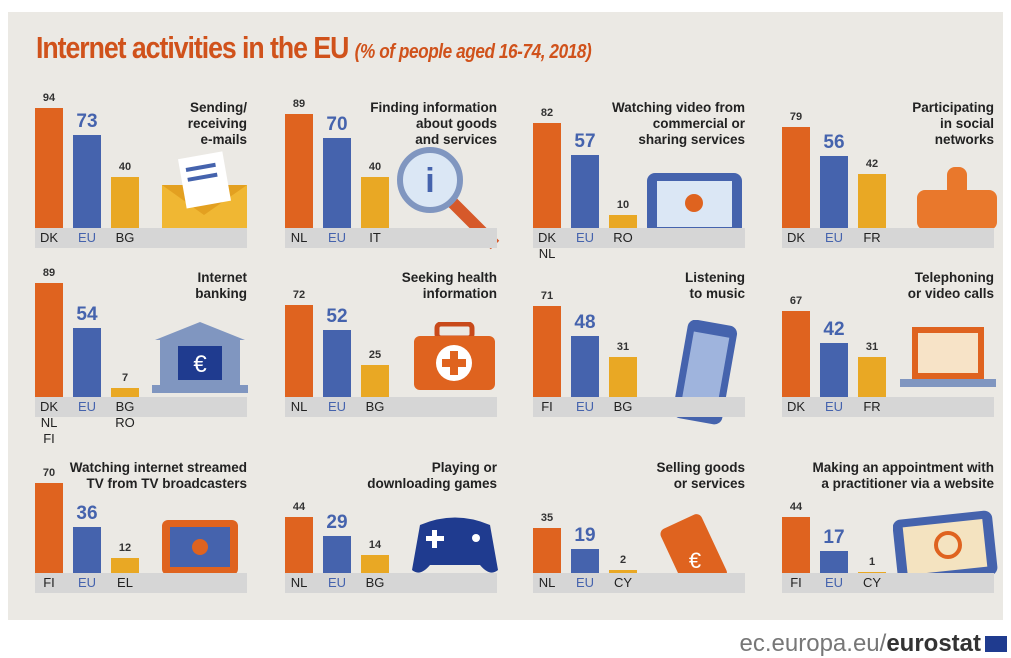 This screenshot has width=1011, height=658. What do you see at coordinates (454, 356) in the screenshot?
I see `icon-kit` at bounding box center [454, 356].